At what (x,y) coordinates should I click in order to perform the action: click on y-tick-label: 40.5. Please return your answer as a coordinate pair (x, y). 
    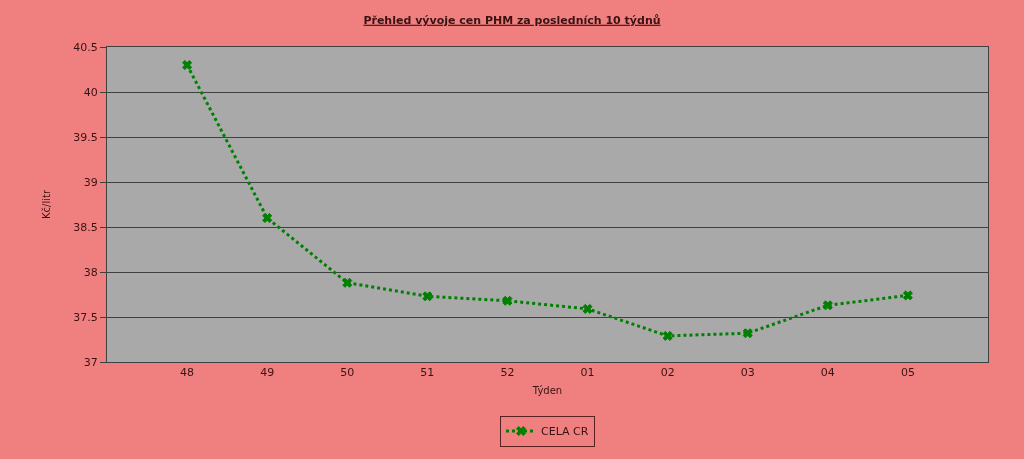
    Looking at the image, I should click on (85, 47).